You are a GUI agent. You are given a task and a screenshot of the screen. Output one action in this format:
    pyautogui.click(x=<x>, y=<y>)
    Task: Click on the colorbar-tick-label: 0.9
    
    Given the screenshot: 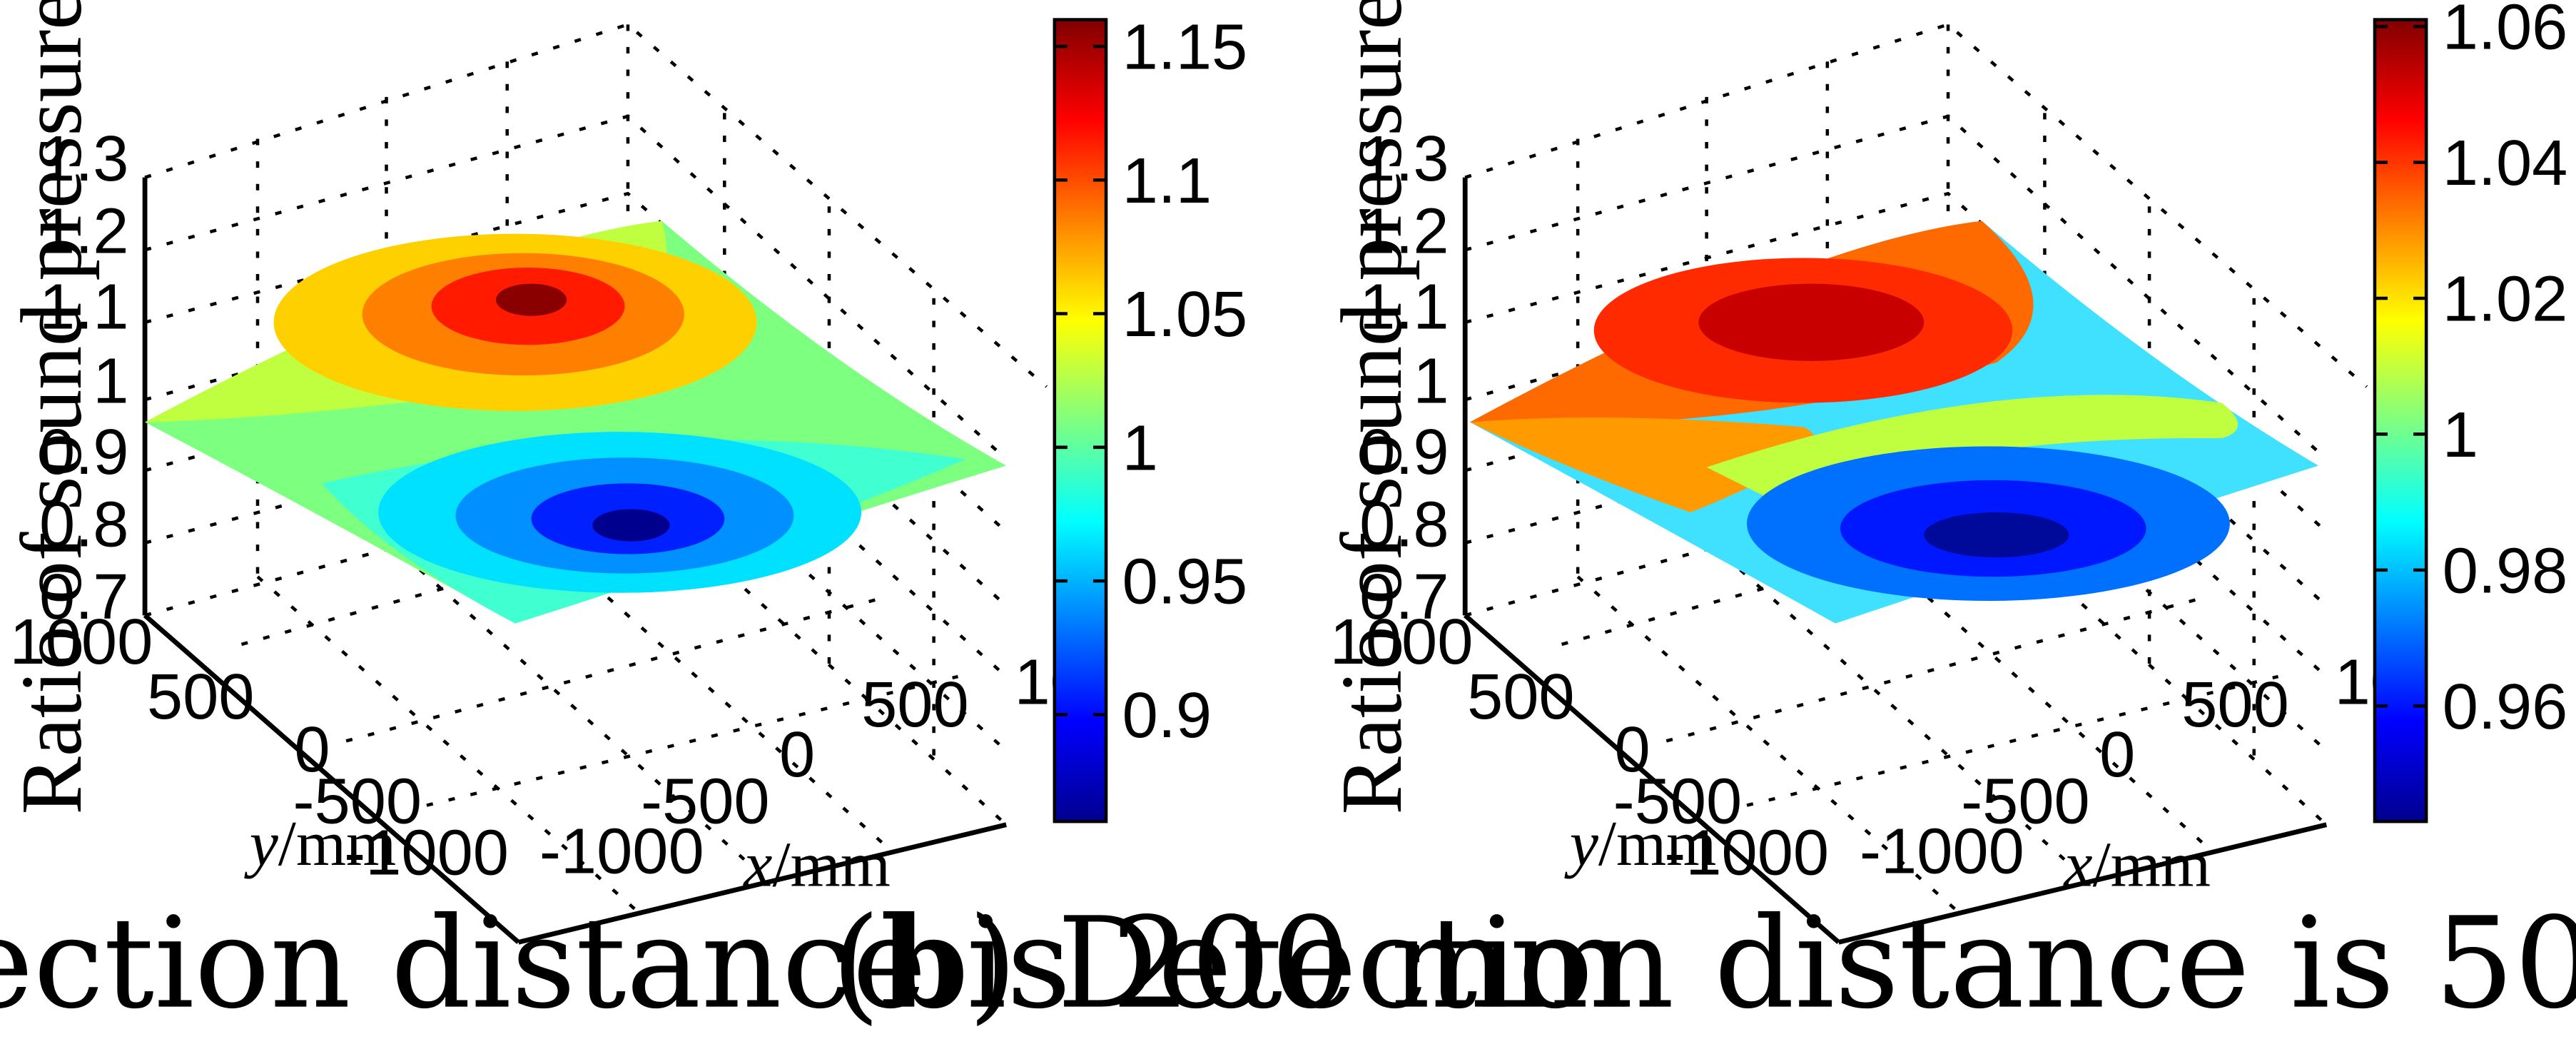 What is the action you would take?
    pyautogui.click(x=1167, y=715)
    